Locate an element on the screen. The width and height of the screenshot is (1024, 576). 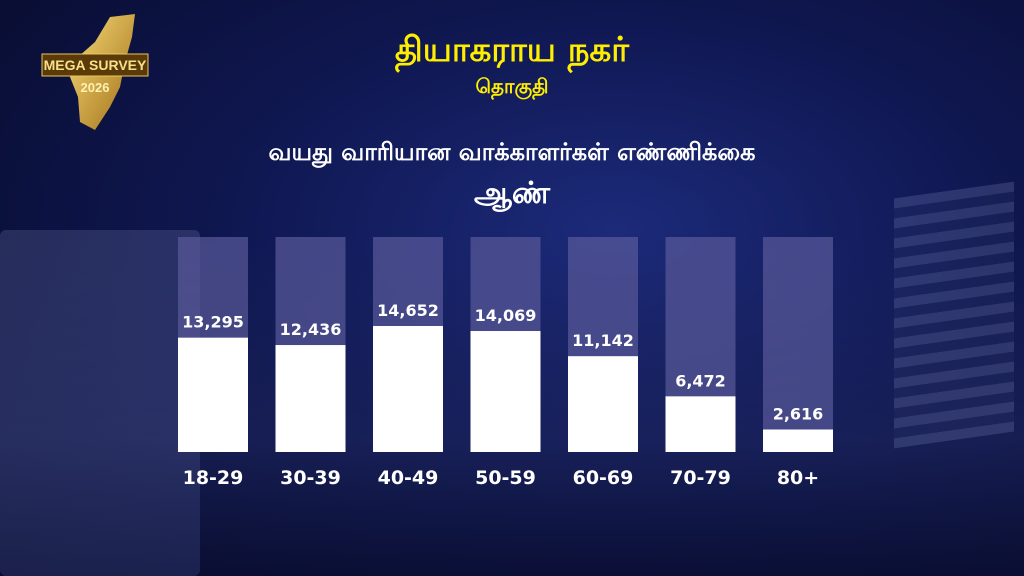
value-label: 14,652 is located at coordinates (408, 310).